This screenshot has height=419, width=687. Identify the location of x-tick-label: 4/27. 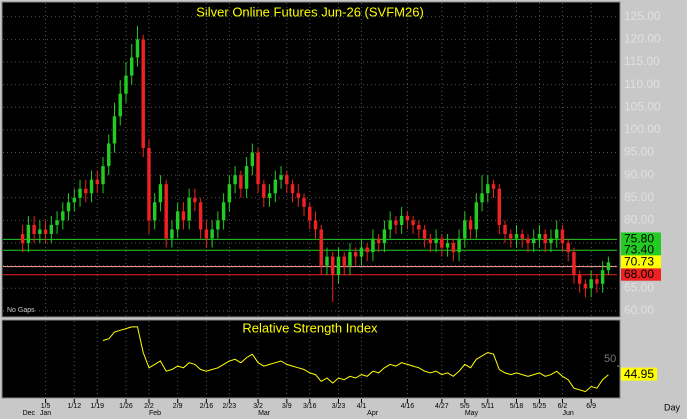
(442, 406).